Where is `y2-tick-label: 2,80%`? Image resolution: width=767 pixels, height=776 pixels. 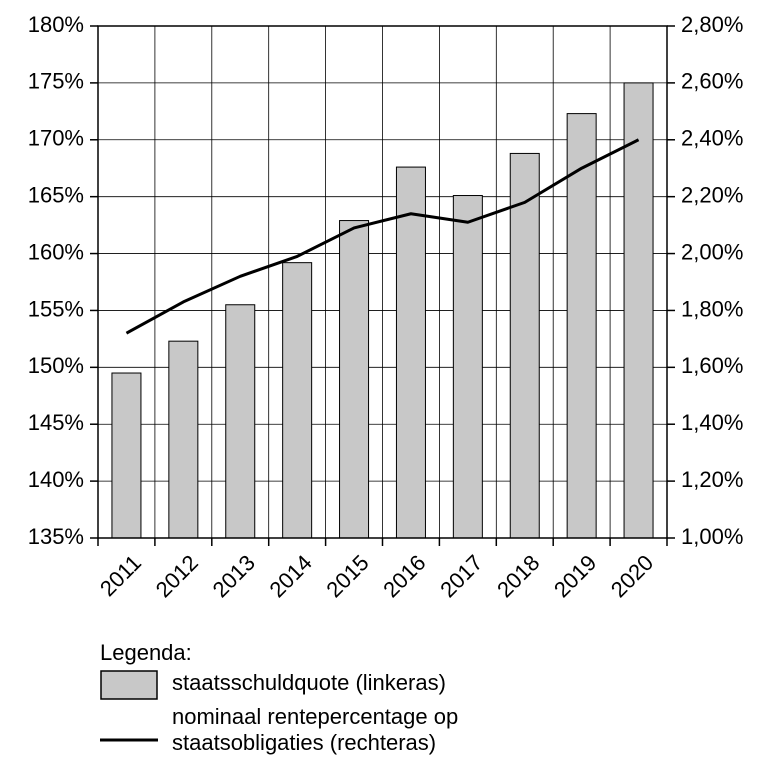
y2-tick-label: 2,80% is located at coordinates (712, 24).